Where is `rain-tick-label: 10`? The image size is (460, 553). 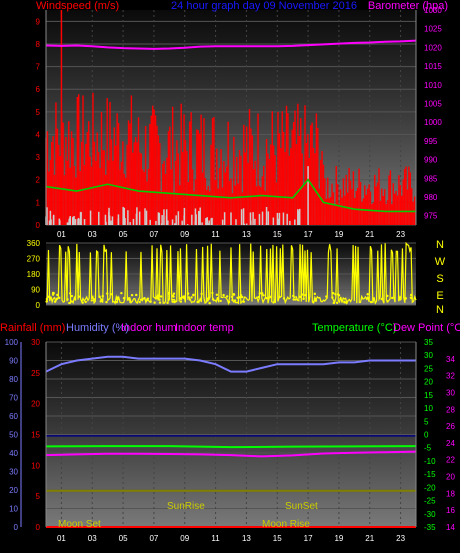
rain-tick-label: 10 is located at coordinates (35, 465).